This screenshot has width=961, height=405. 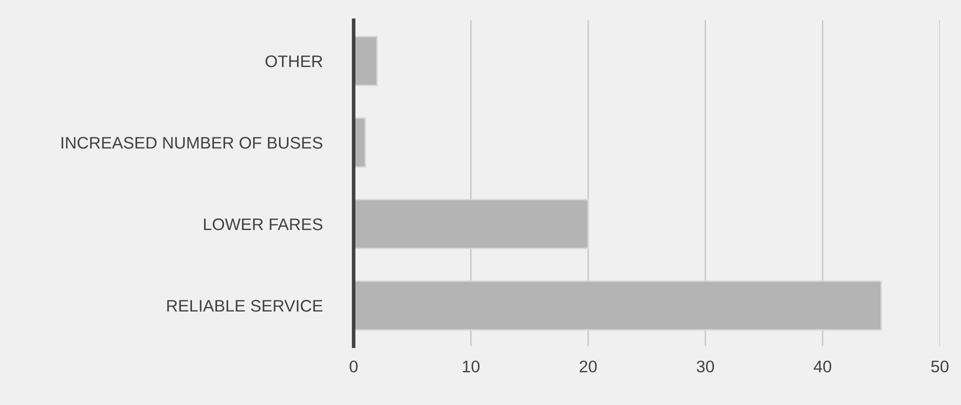 What do you see at coordinates (354, 366) in the screenshot?
I see `x-tick-label: 0` at bounding box center [354, 366].